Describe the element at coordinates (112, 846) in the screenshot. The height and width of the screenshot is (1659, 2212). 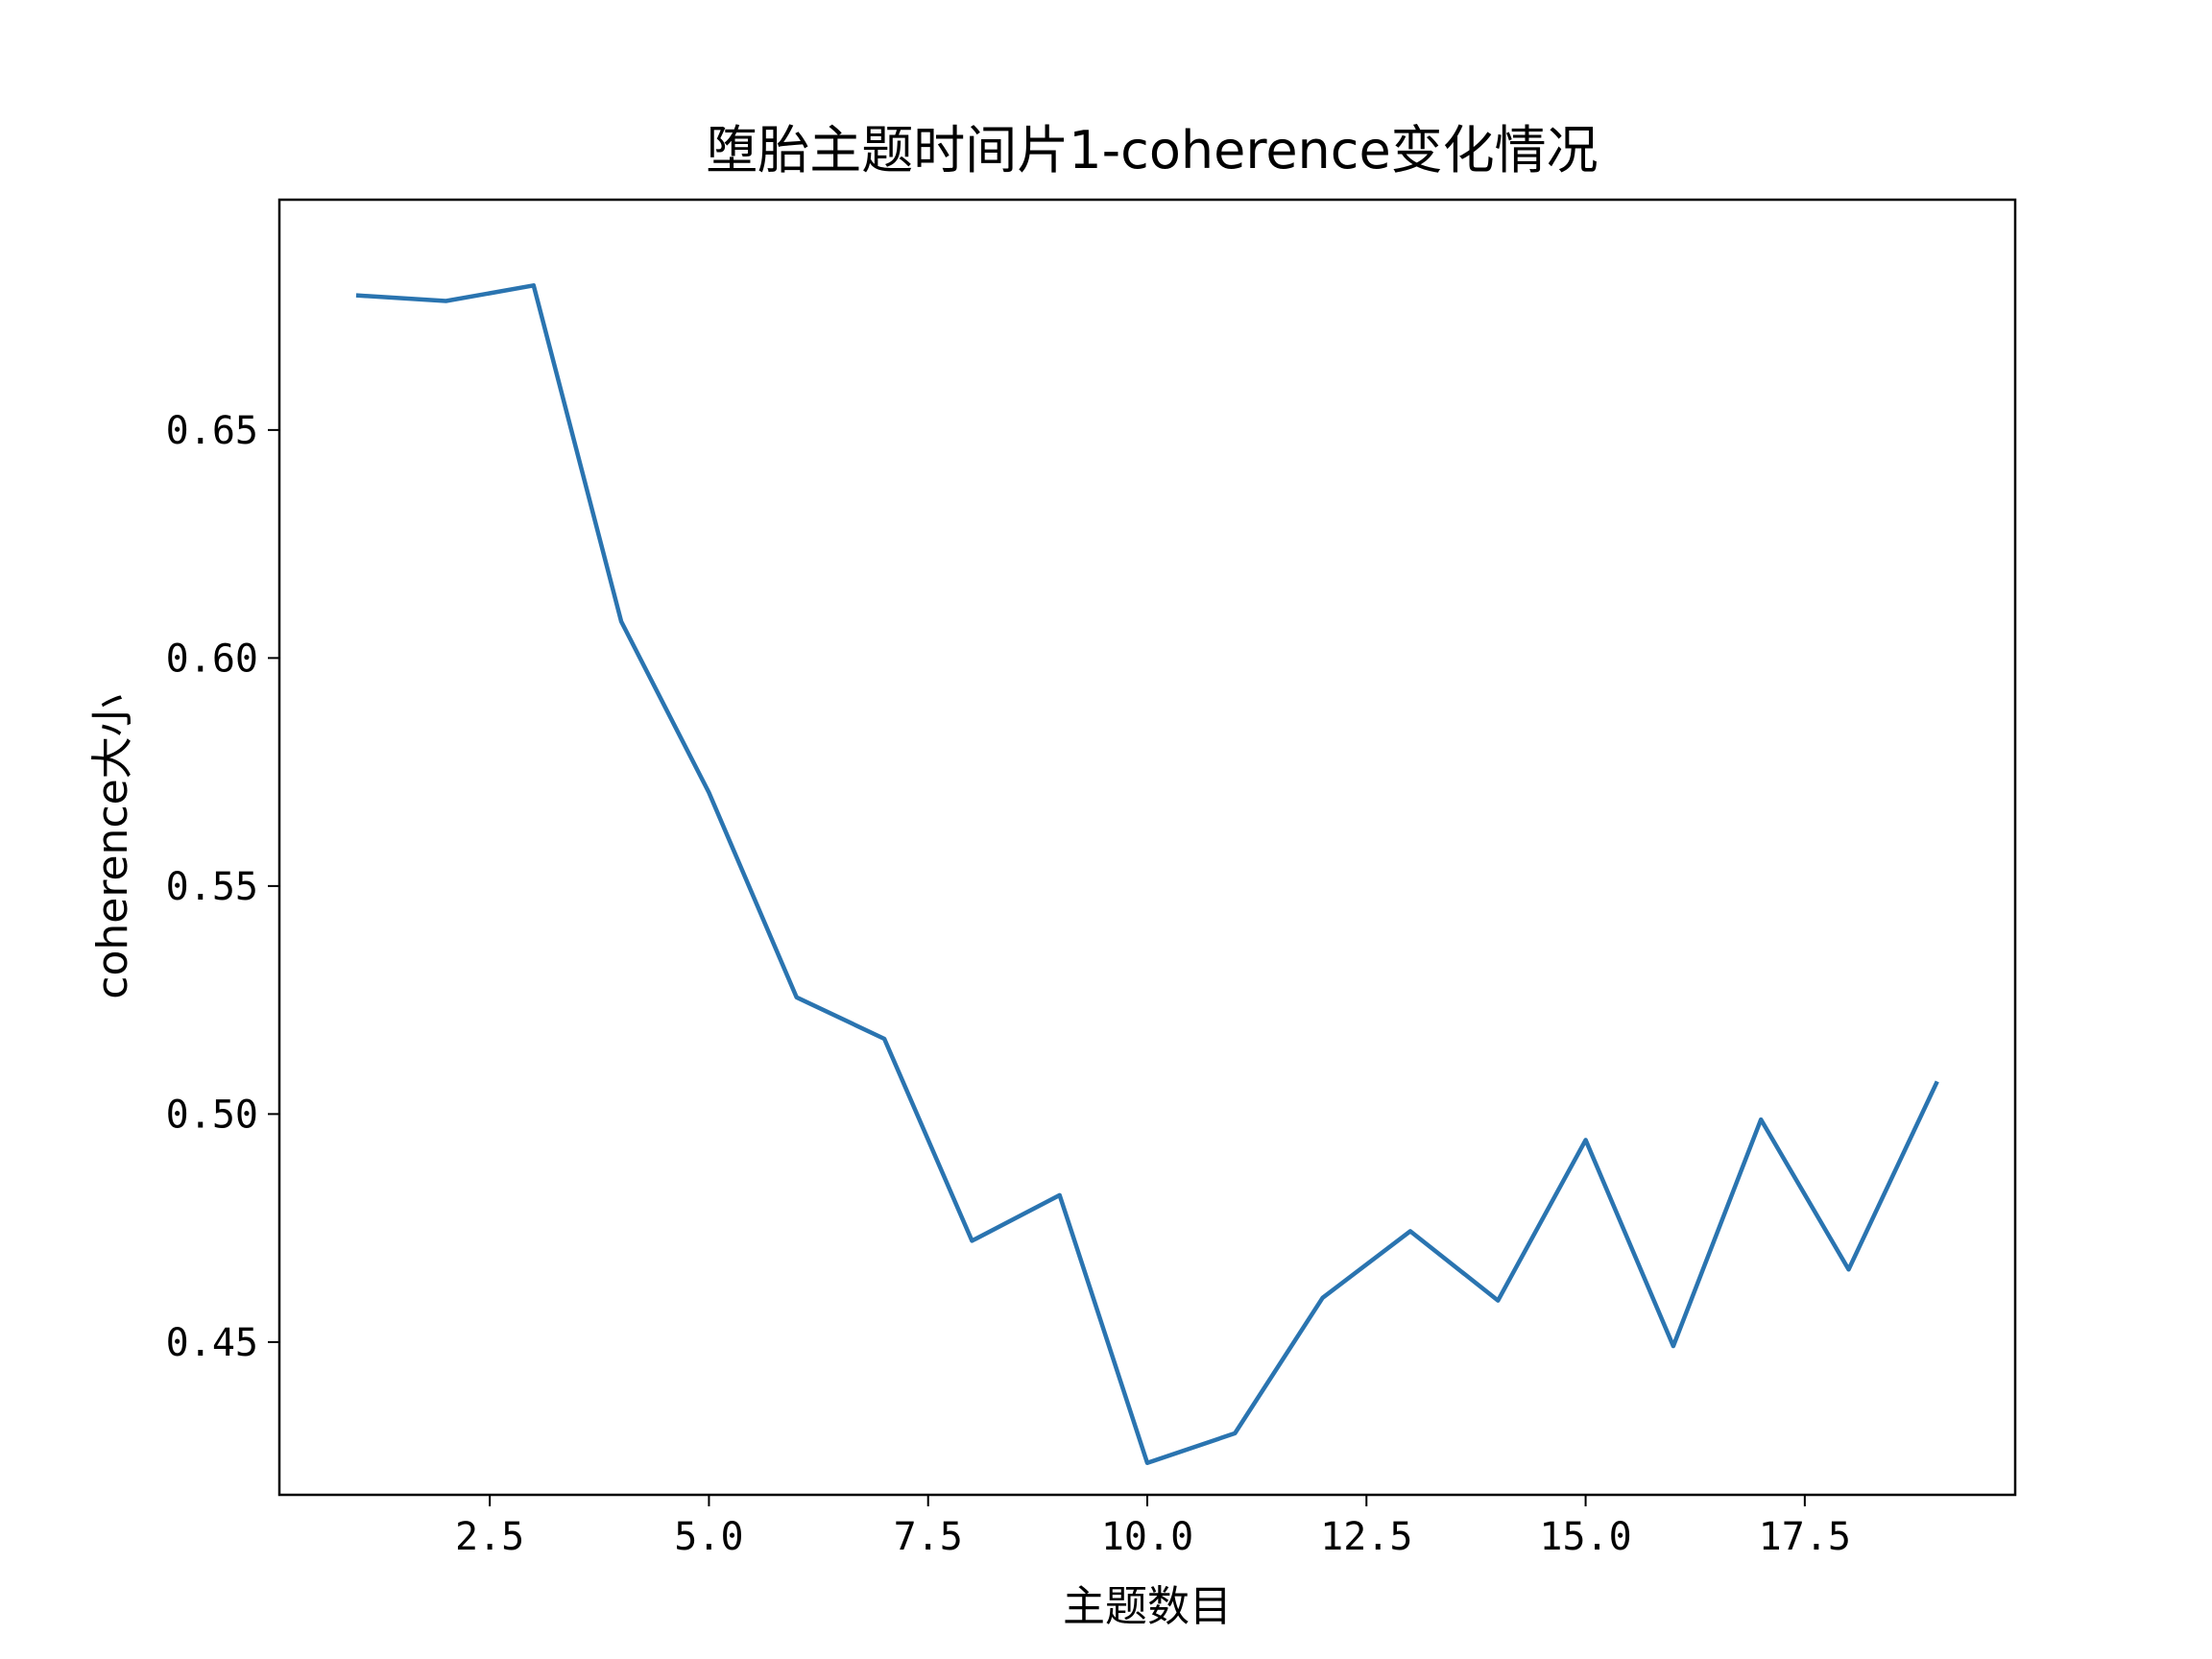
I see `y-axis-label: coherence大小` at that location.